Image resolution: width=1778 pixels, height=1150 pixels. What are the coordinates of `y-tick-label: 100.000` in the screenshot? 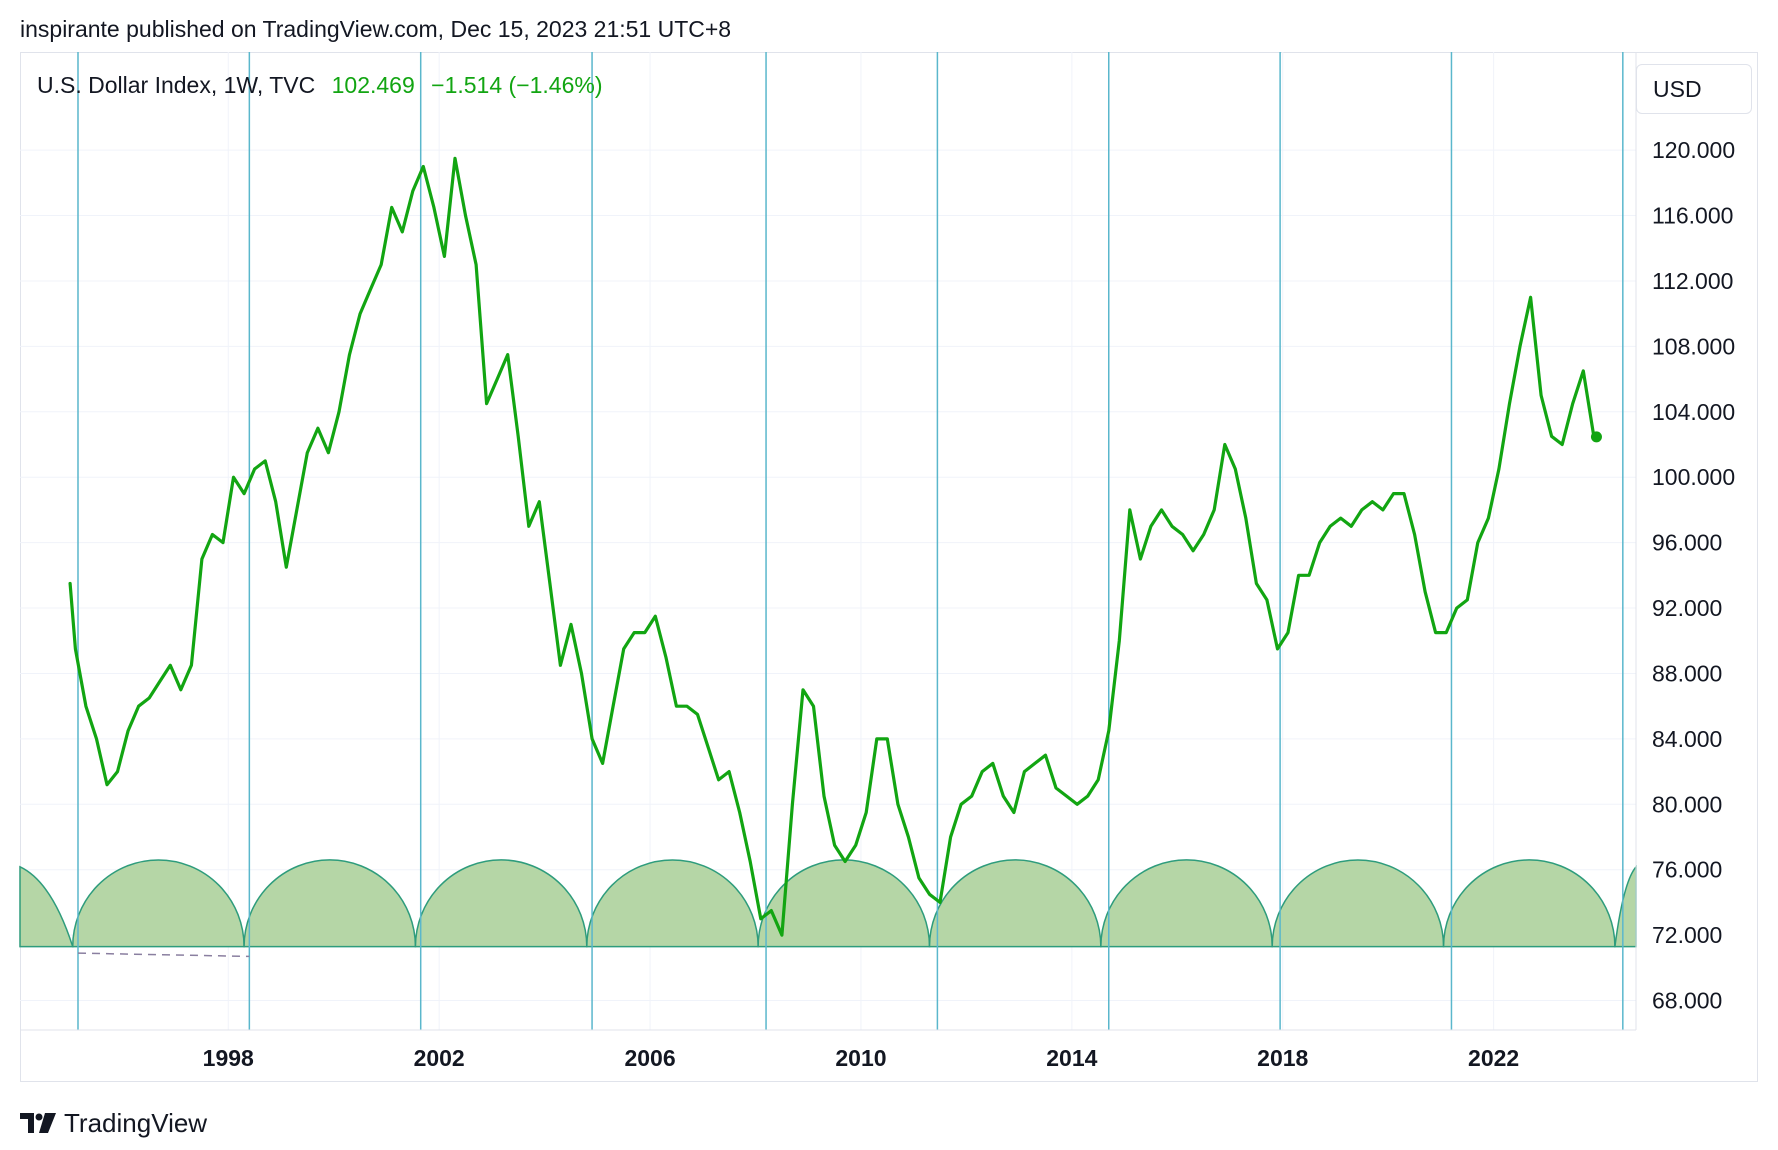 It's located at (1693, 477).